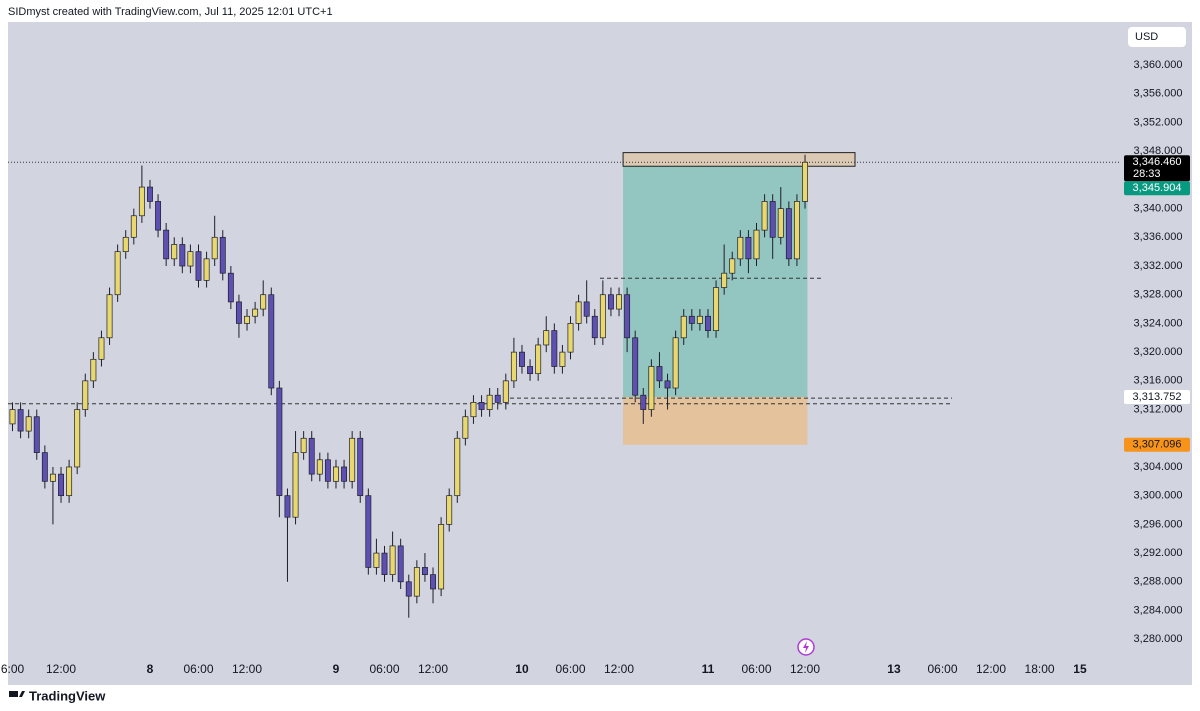  What do you see at coordinates (1158, 496) in the screenshot?
I see `y-tick-label: 3,300.000` at bounding box center [1158, 496].